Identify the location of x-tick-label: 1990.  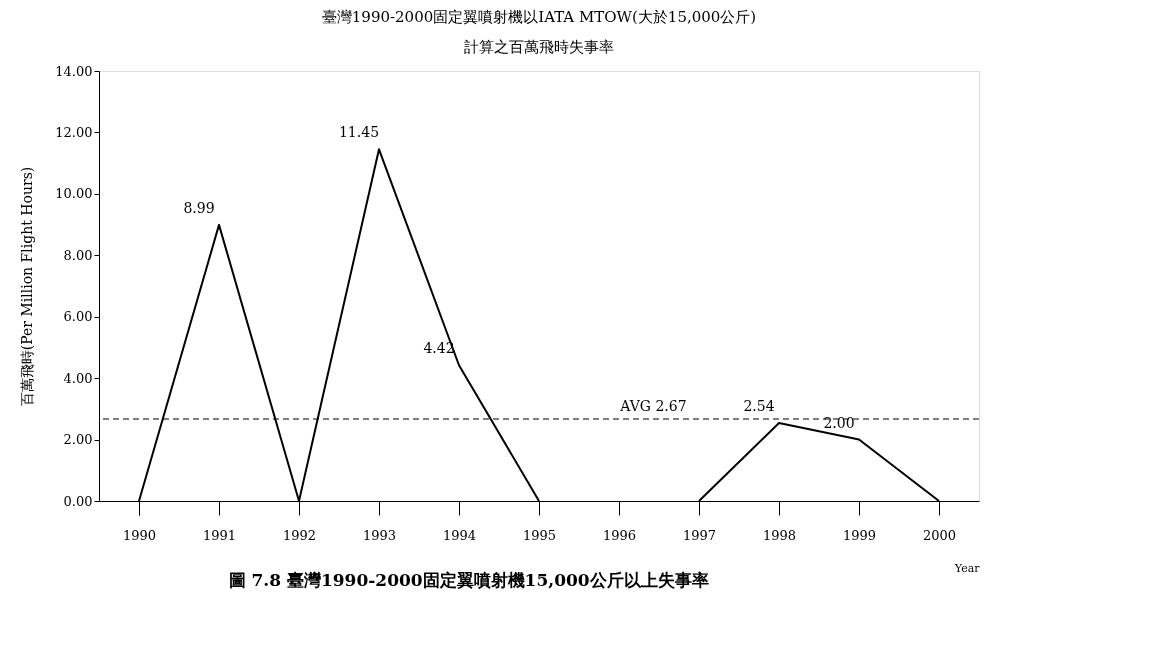
(139, 535).